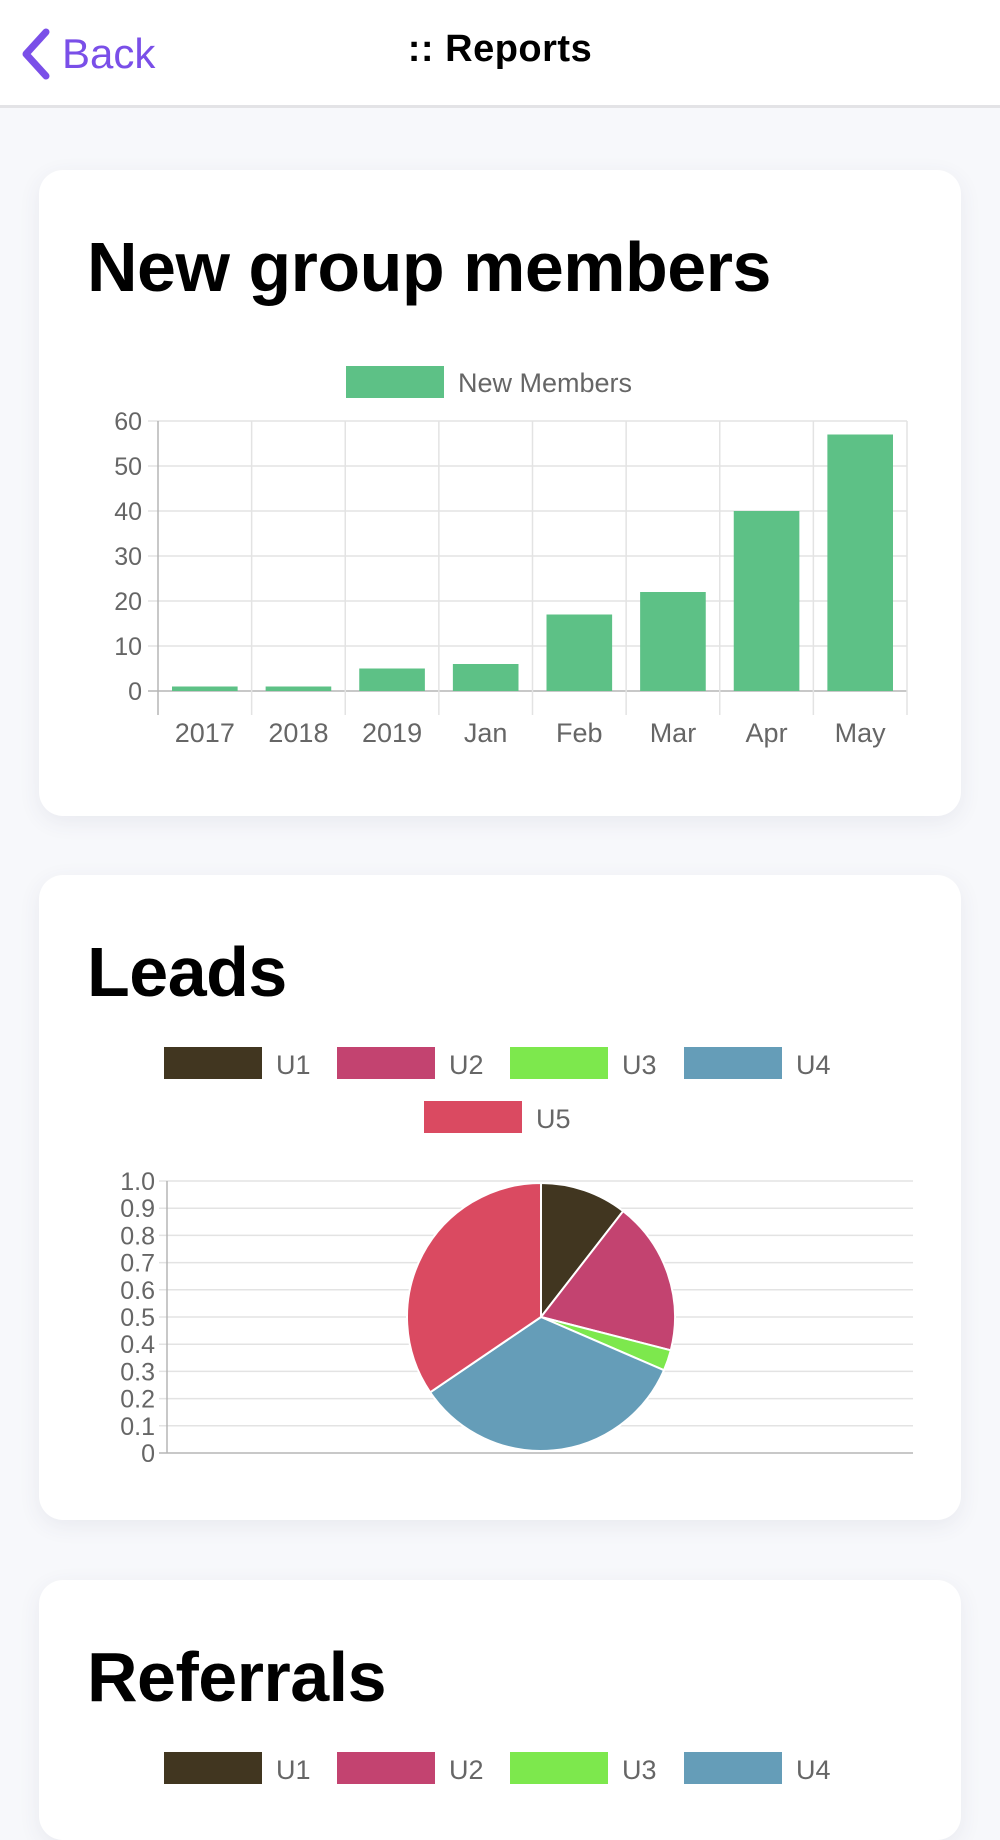 The width and height of the screenshot is (1000, 1840). Describe the element at coordinates (36, 54) in the screenshot. I see `chevron-left-icon` at that location.